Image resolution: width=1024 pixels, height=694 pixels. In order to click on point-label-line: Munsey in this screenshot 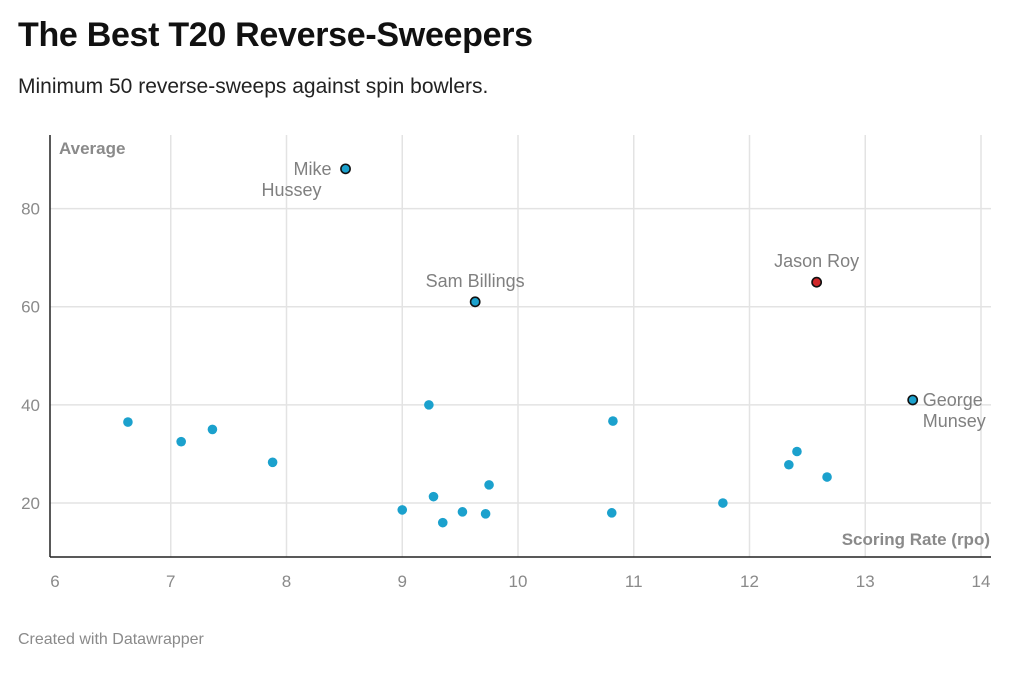, I will do `click(954, 421)`.